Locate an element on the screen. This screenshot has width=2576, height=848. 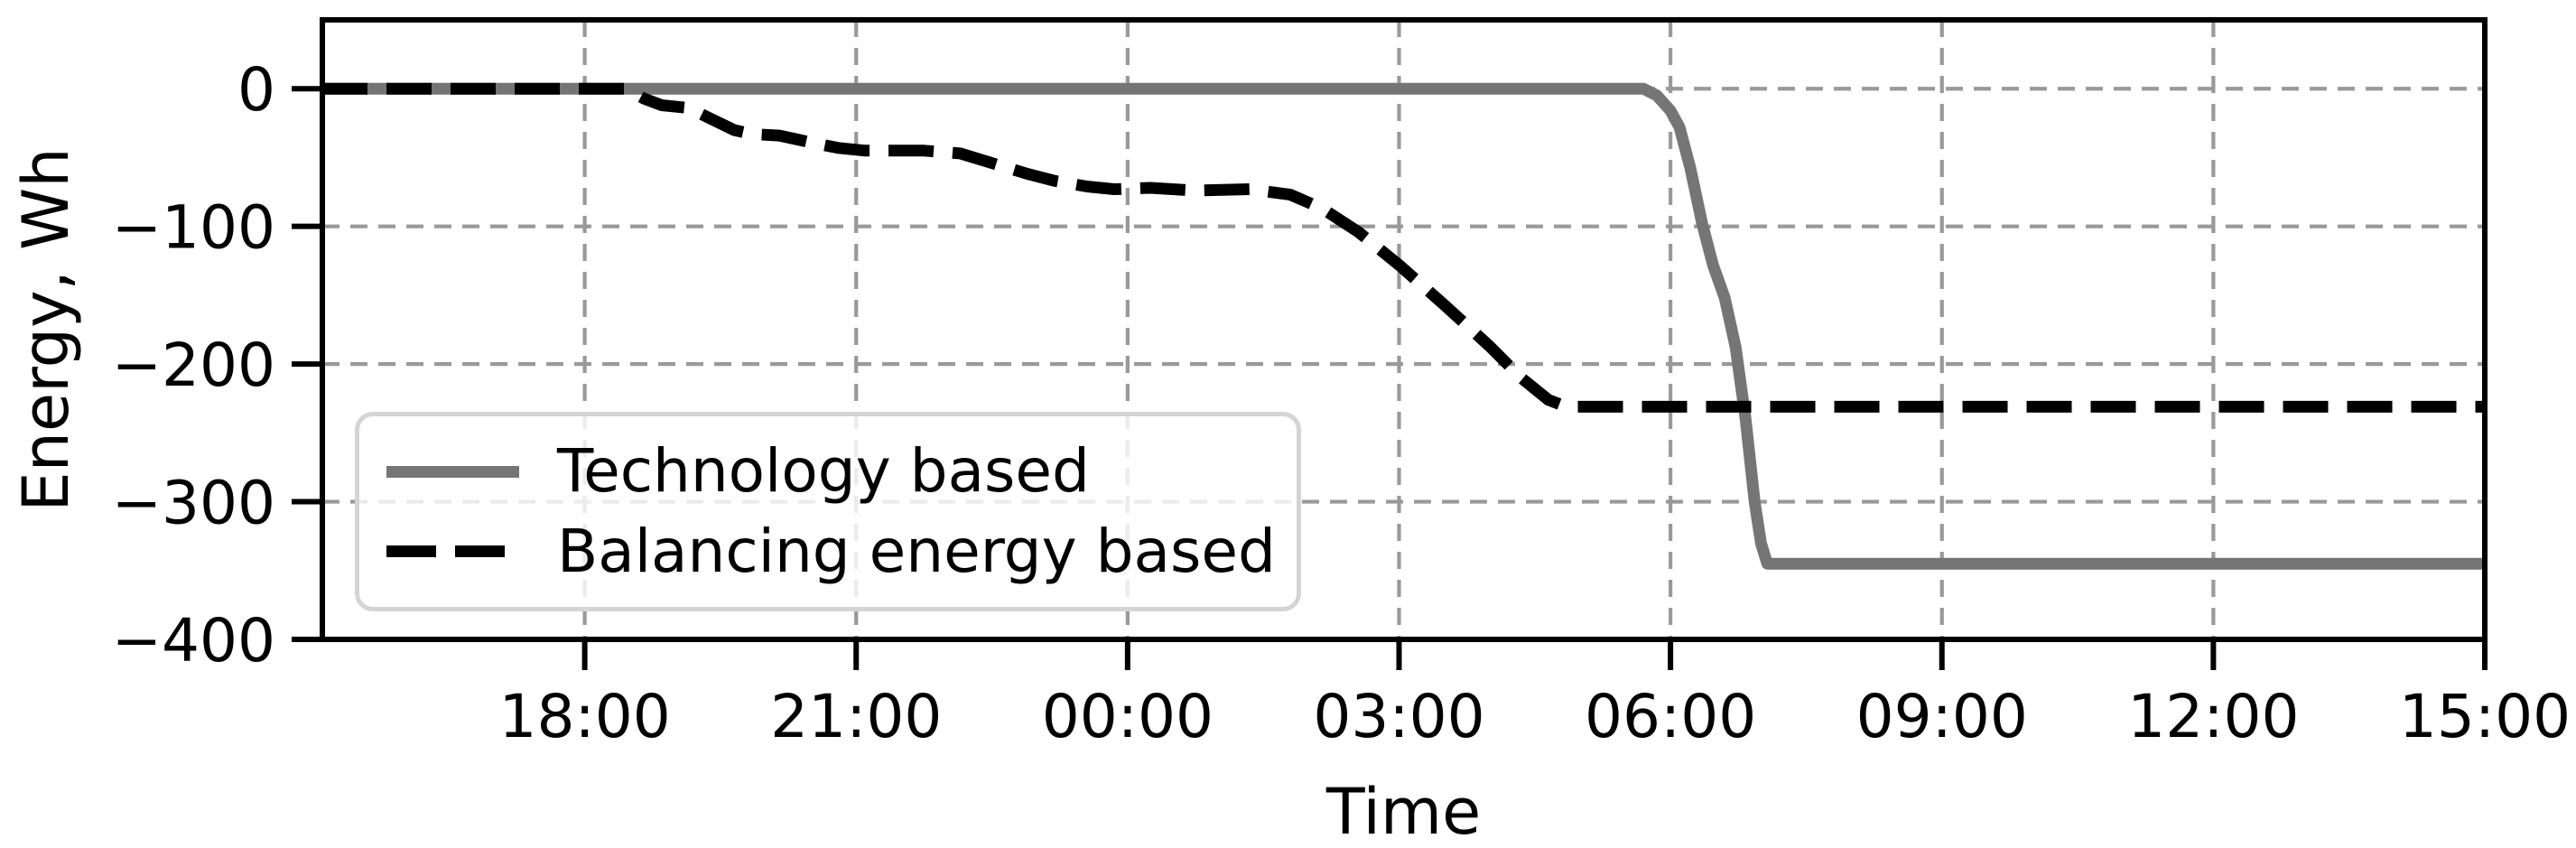
x-axis-label: Time is located at coordinates (1403, 811).